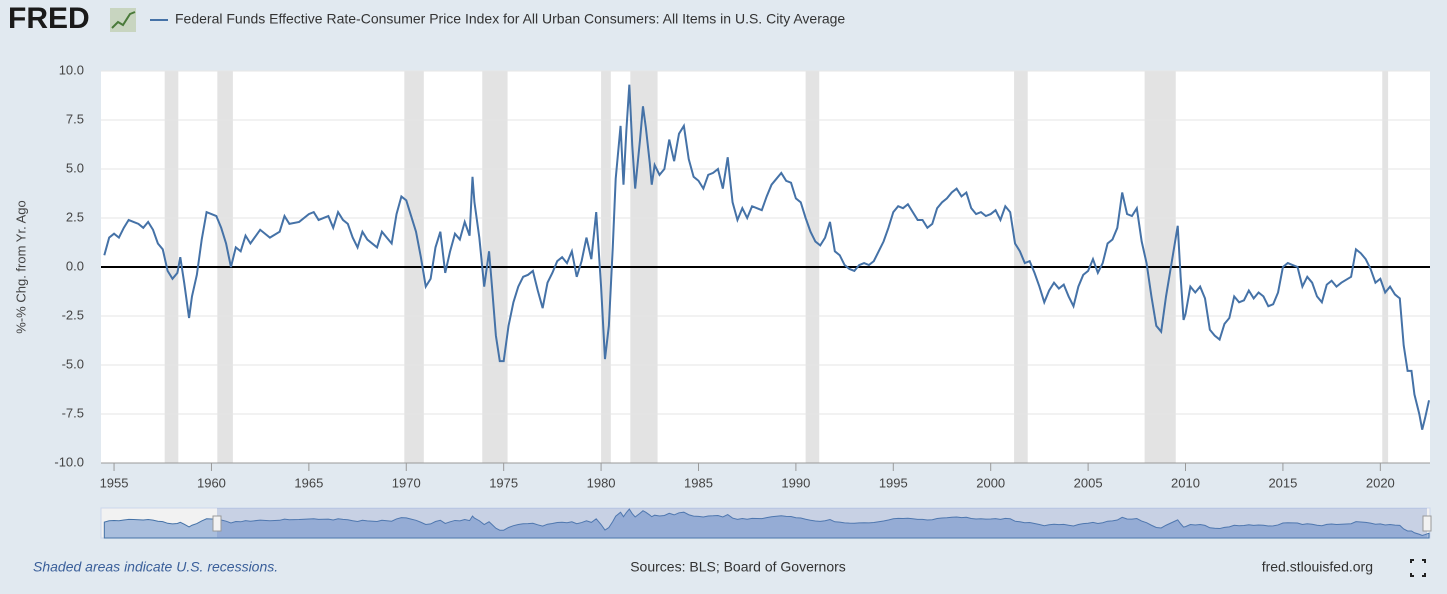 The image size is (1447, 594). Describe the element at coordinates (69, 461) in the screenshot. I see `y-tick-label: -10.0` at that location.